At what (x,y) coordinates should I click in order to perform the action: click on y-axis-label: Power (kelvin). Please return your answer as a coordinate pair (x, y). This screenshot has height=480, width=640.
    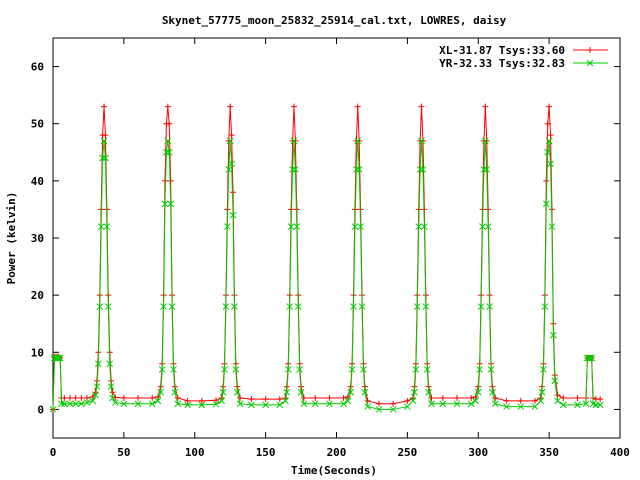
    Looking at the image, I should click on (11, 238).